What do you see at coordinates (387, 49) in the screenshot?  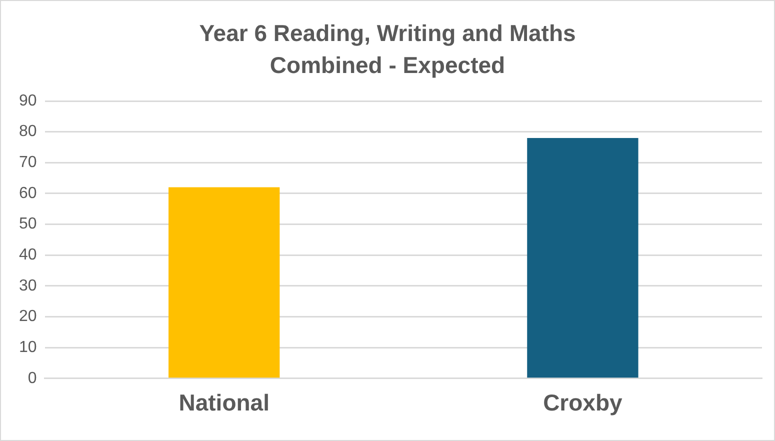 I see `chart-title: Year 6 Reading, Writing and Maths Combined - Expected` at bounding box center [387, 49].